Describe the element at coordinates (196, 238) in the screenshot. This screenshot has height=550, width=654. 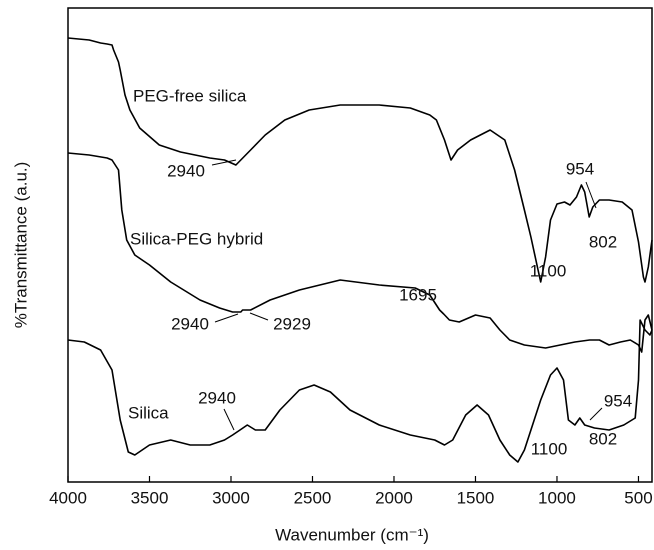
I see `series-label: Silica-PEG hybrid` at that location.